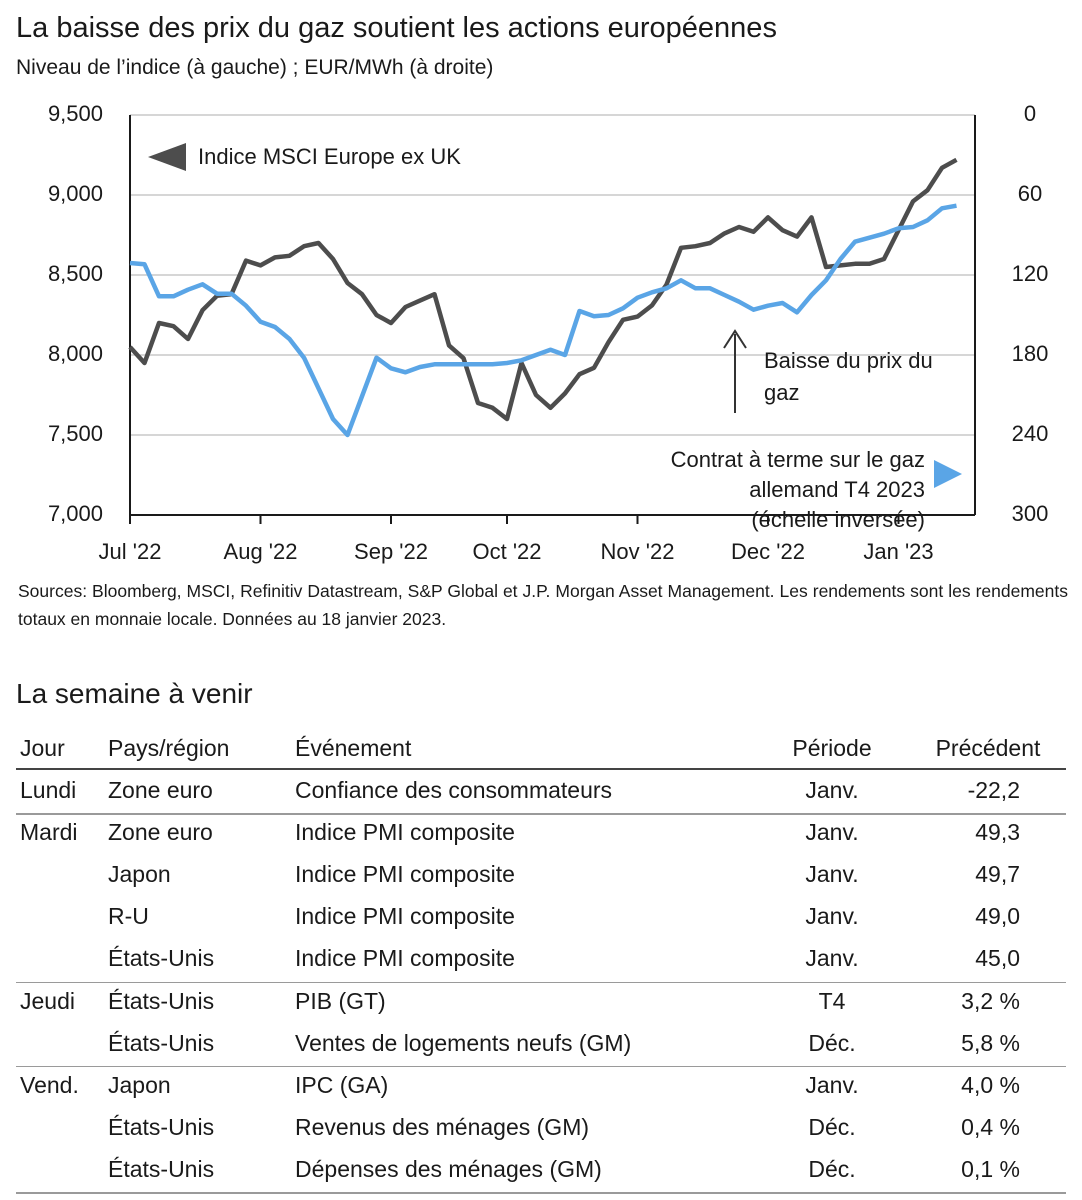  What do you see at coordinates (75, 193) in the screenshot?
I see `y-tick-label: 9,000` at bounding box center [75, 193].